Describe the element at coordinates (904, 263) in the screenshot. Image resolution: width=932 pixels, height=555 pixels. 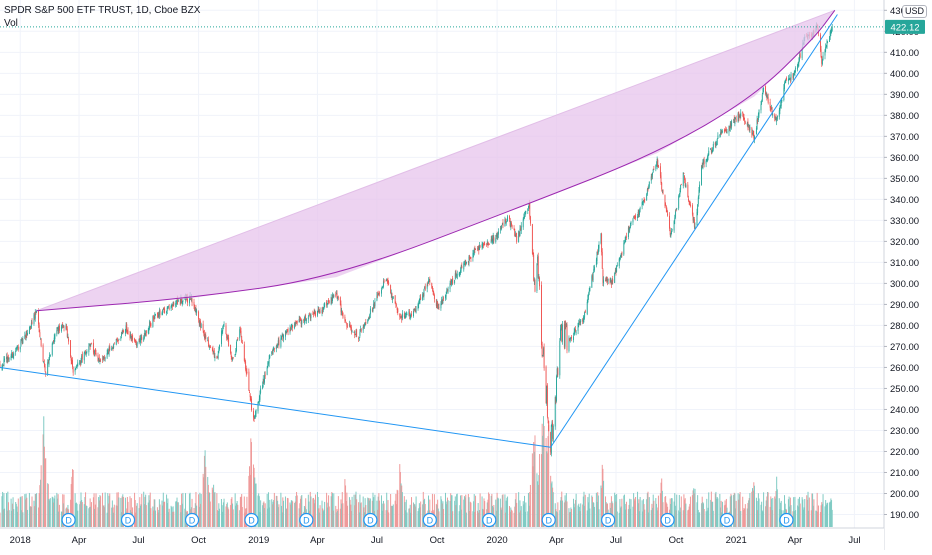
I see `y-tick-label: 310.00` at that location.